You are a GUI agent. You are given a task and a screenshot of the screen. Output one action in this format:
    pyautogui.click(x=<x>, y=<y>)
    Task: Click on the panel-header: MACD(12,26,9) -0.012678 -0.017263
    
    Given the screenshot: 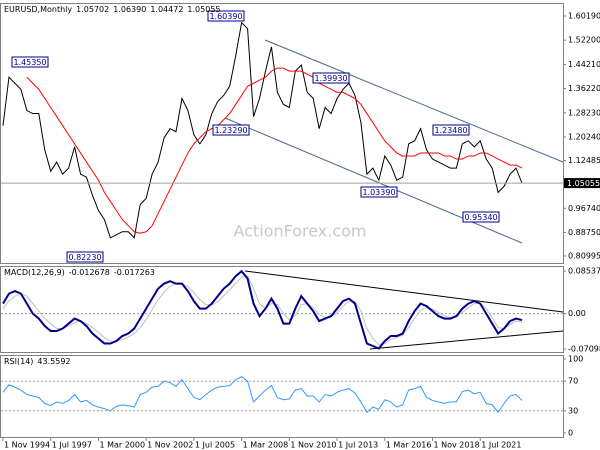 What is the action you would take?
    pyautogui.click(x=79, y=272)
    